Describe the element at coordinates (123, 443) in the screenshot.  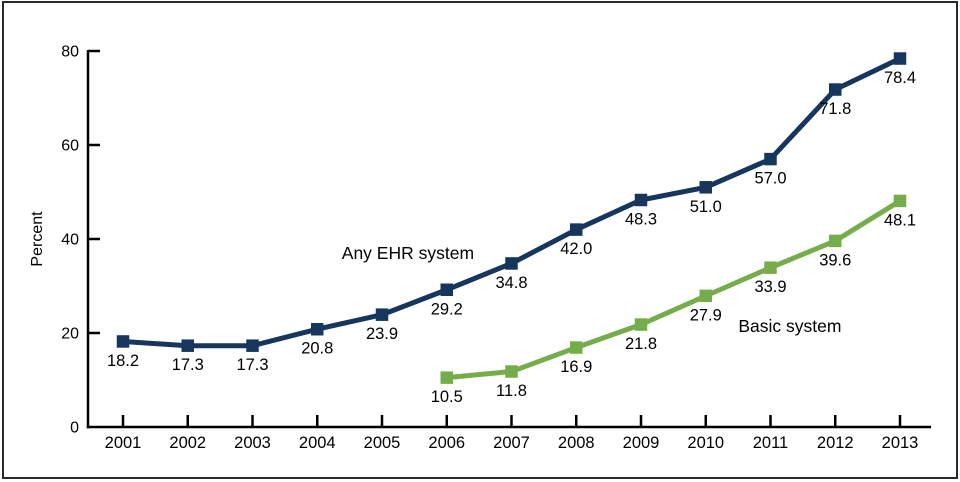
I see `x-tick-label: 2001` at that location.